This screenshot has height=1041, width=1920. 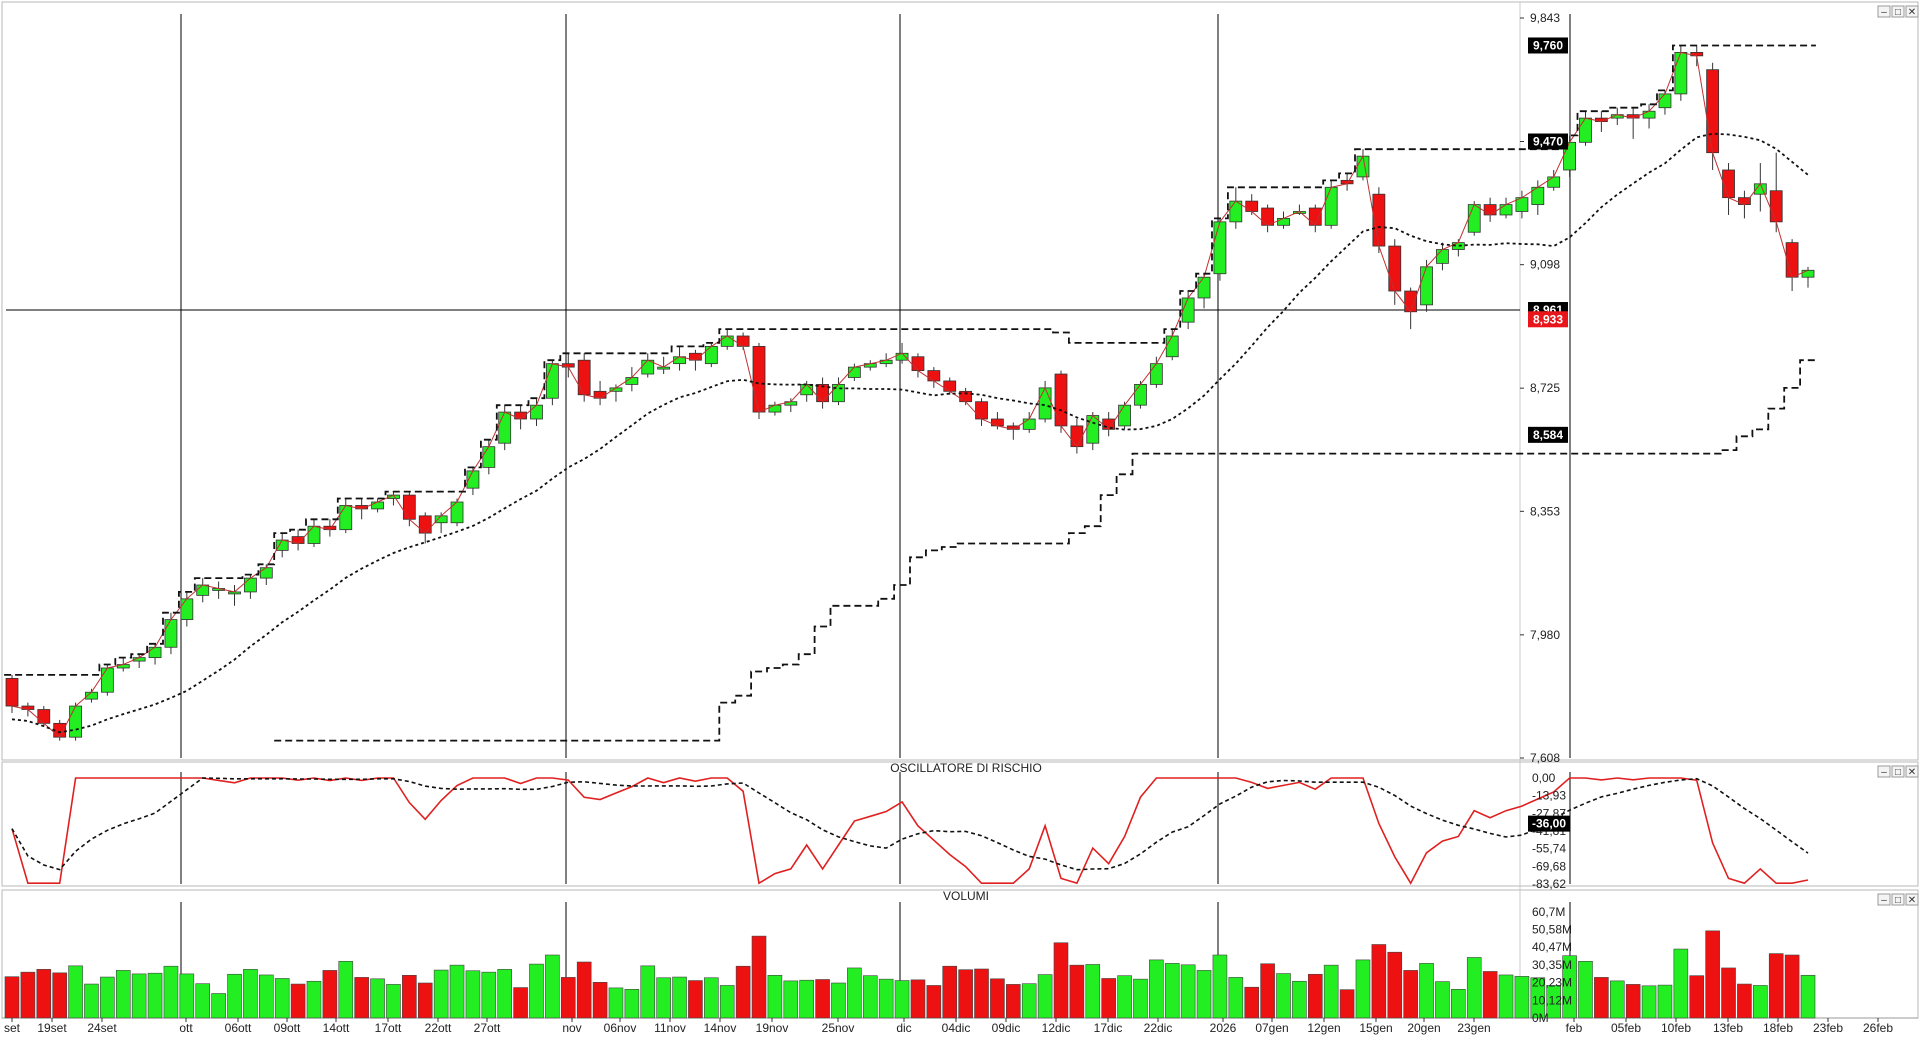 What do you see at coordinates (1375, 1028) in the screenshot?
I see `x-tick-label: 15gen` at bounding box center [1375, 1028].